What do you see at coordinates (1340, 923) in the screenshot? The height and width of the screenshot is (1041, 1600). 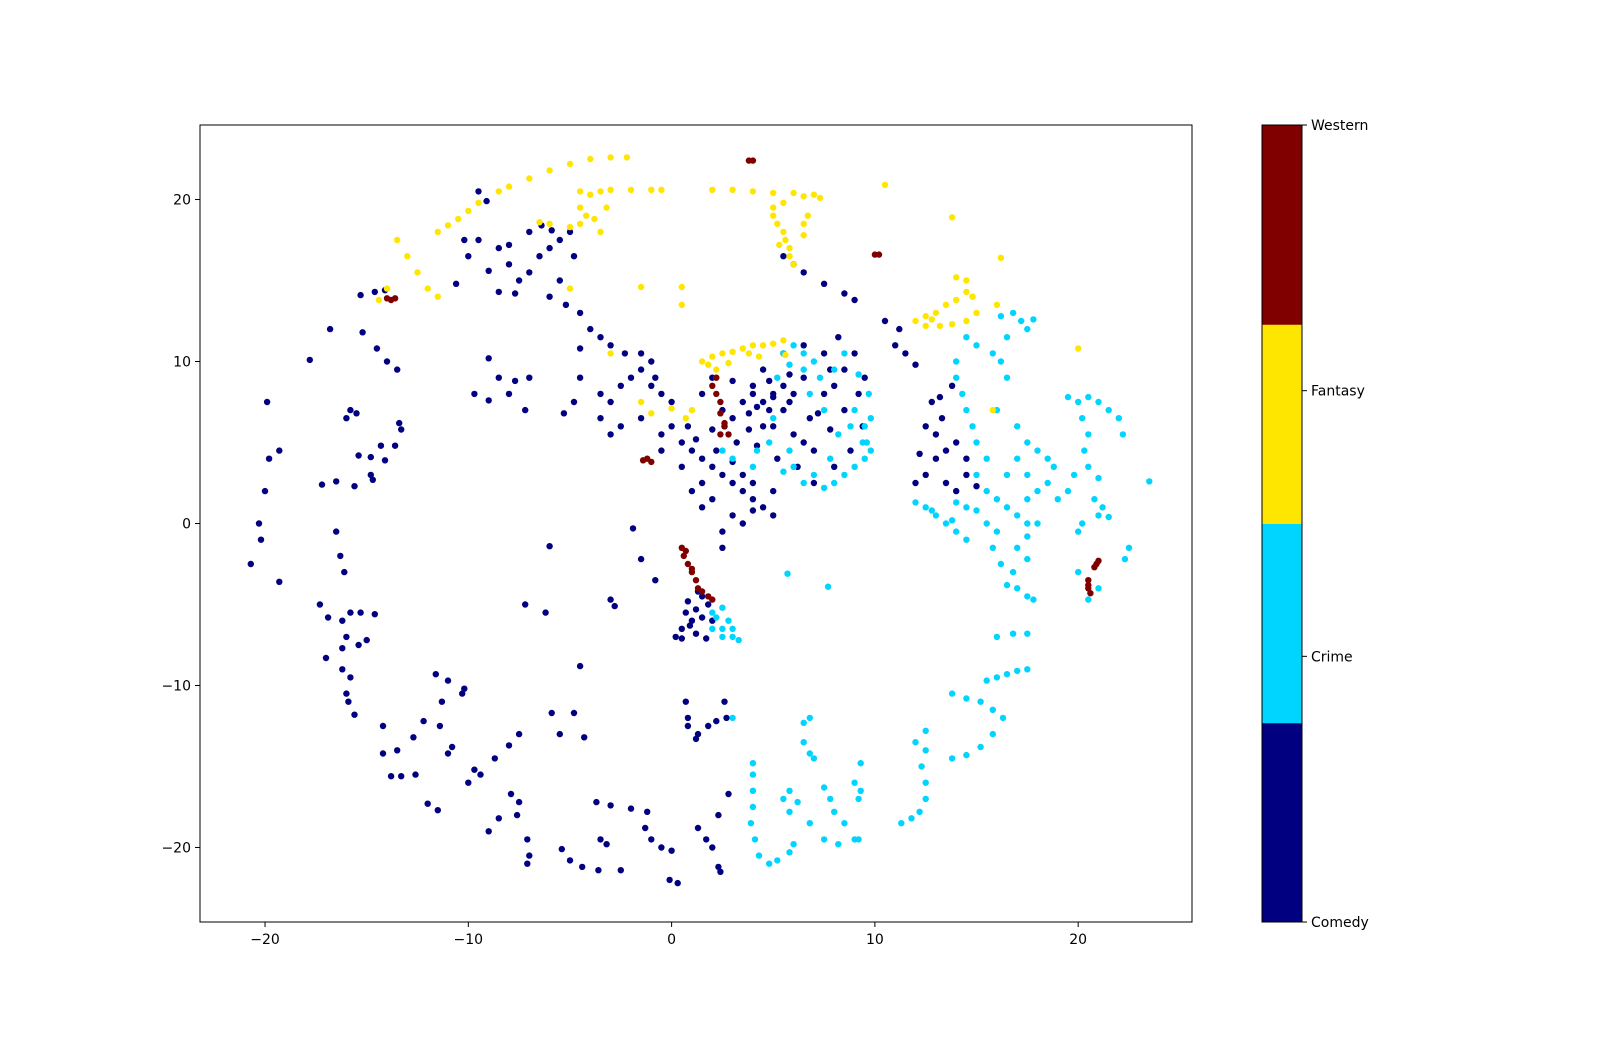 I see `colorbar-tick-label: Comedy` at bounding box center [1340, 923].